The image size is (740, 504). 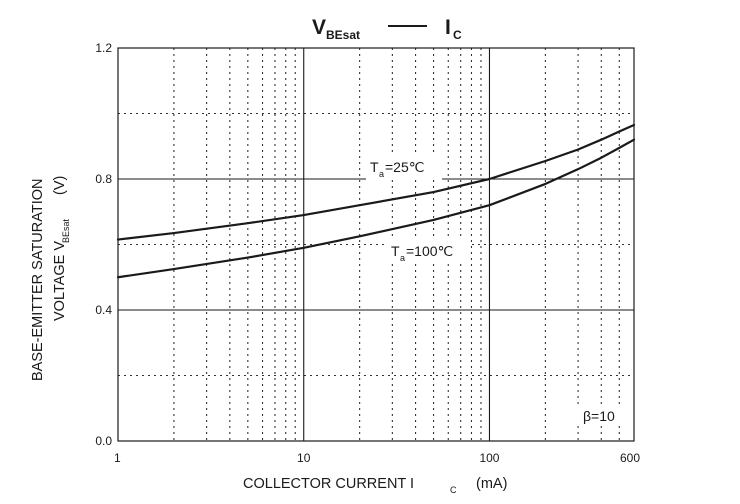 I want to click on annotation-ta-100-bg, so click(x=428, y=251).